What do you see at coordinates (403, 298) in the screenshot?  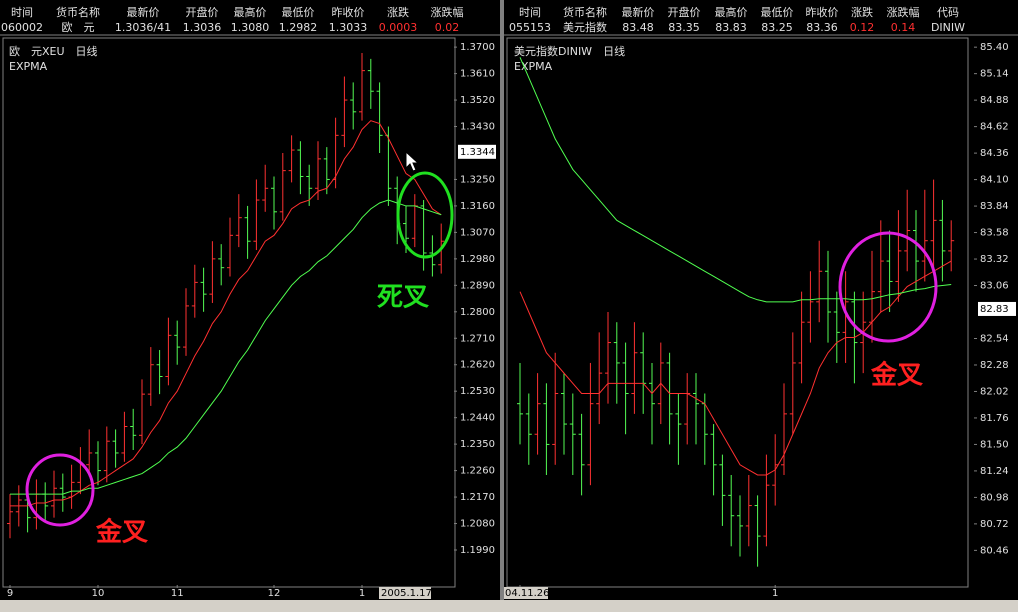 I see `annotation: 死叉` at bounding box center [403, 298].